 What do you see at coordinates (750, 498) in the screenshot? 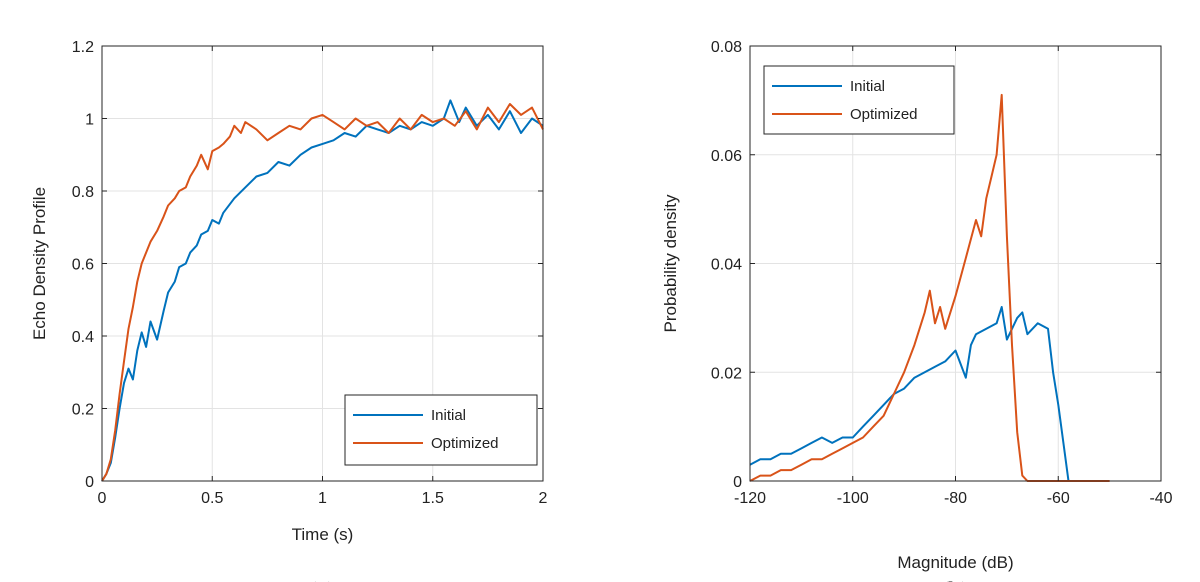
I see `x-tick-label: -120` at bounding box center [750, 498].